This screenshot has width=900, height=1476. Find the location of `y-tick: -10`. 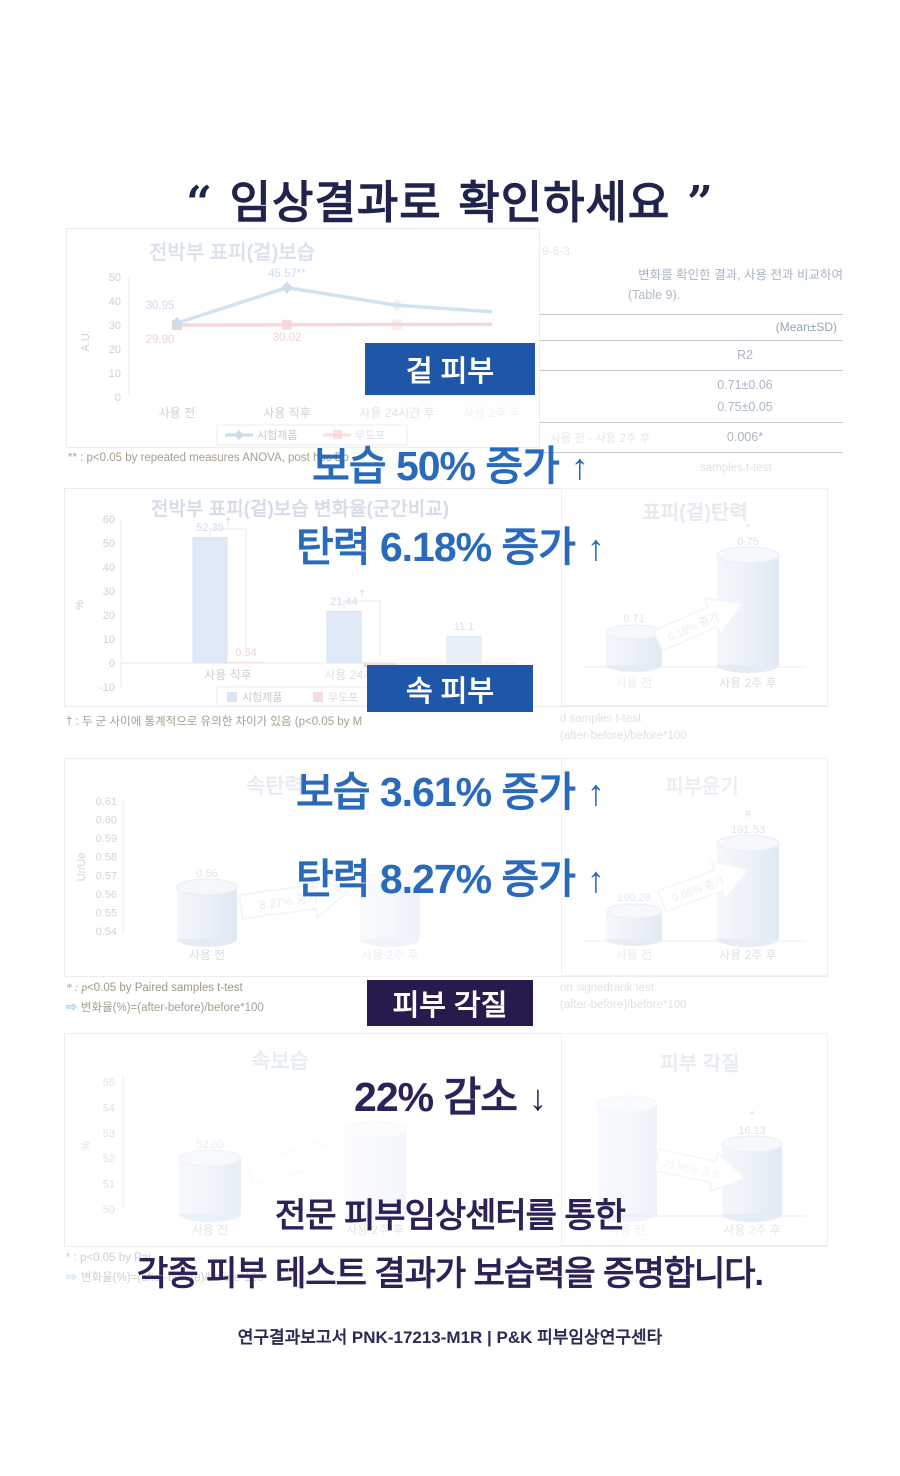

y-tick: -10 is located at coordinates (107, 688).